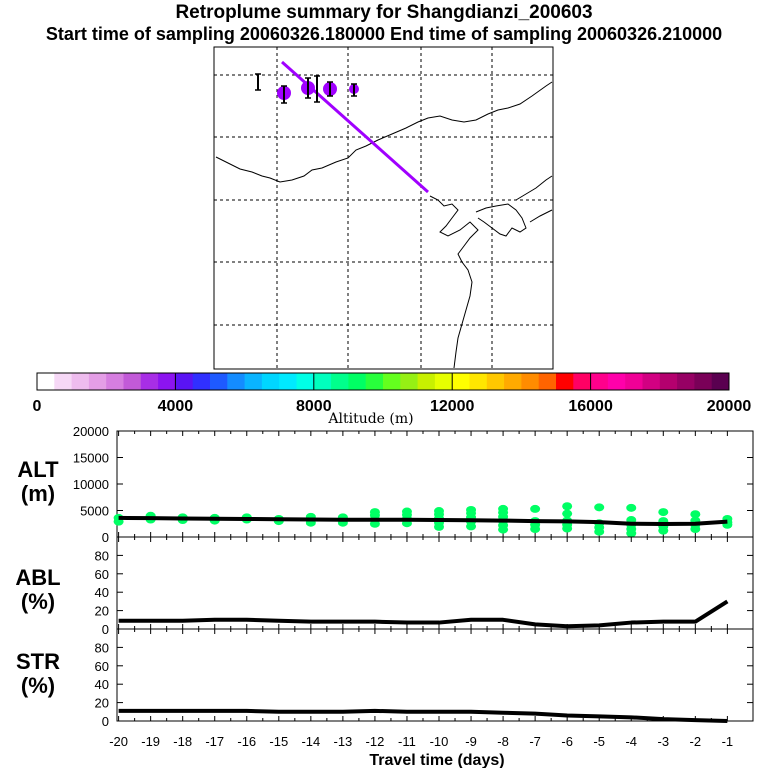  Describe the element at coordinates (38, 661) in the screenshot. I see `str-panel-label: STR` at that location.